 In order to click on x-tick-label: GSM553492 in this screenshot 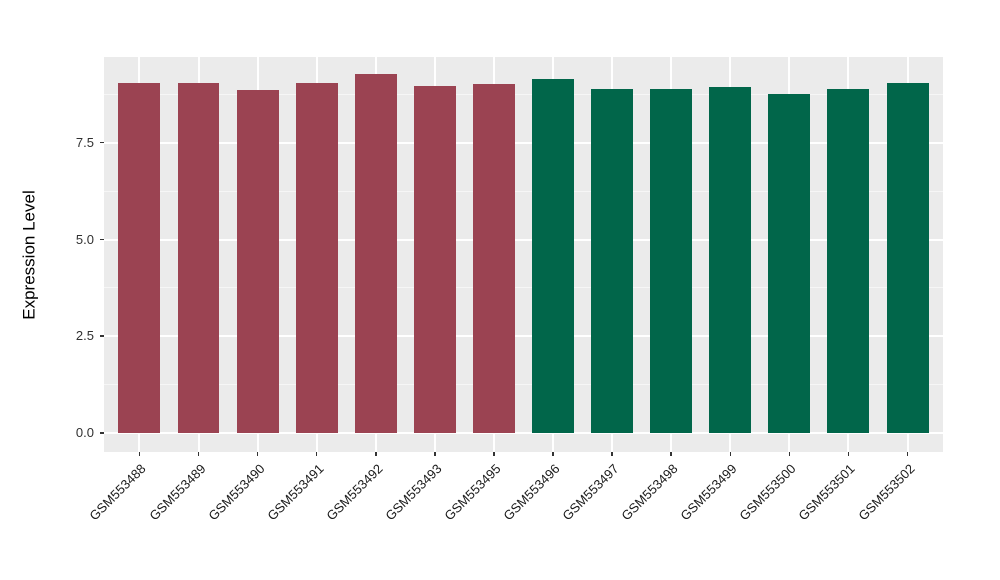, I will do `click(354, 492)`.